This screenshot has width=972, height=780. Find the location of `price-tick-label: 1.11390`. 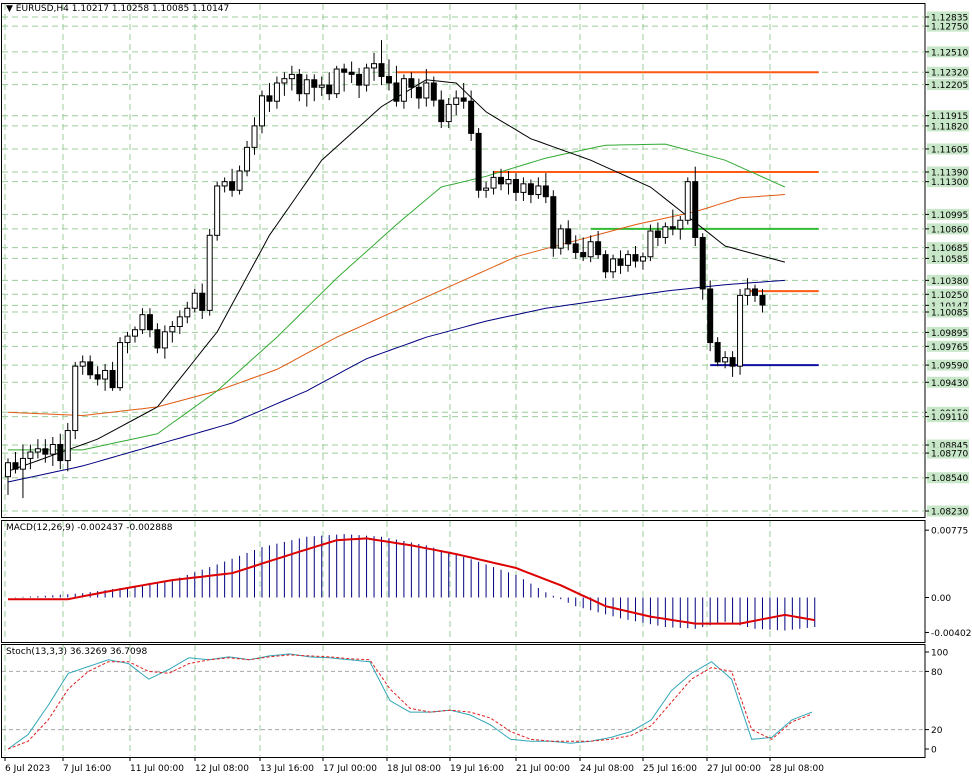

price-tick-label: 1.11390 is located at coordinates (949, 174).